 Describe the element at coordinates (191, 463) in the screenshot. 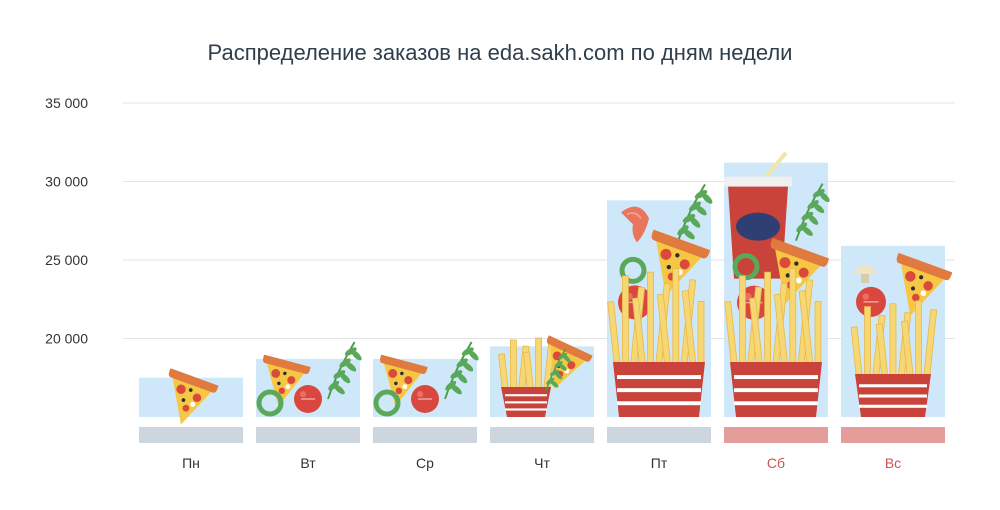

I see `x-tick-label: Пн` at that location.